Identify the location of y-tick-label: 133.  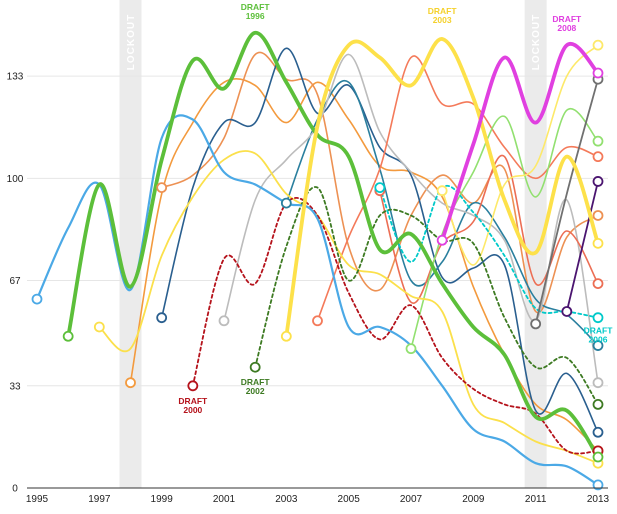
(15, 77).